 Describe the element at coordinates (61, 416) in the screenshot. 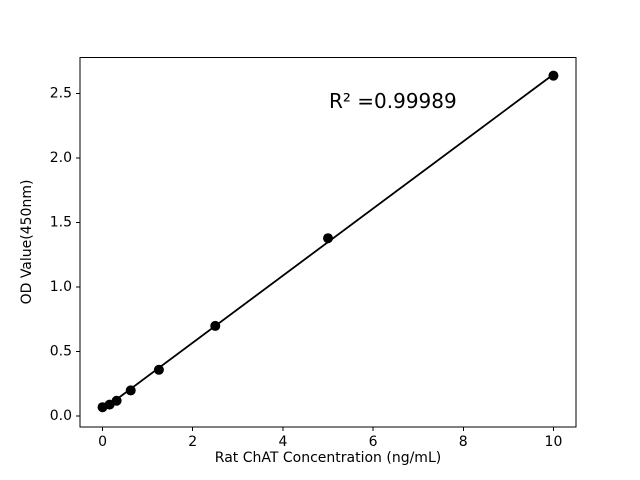

I see `y-tick-label: 0.0` at that location.